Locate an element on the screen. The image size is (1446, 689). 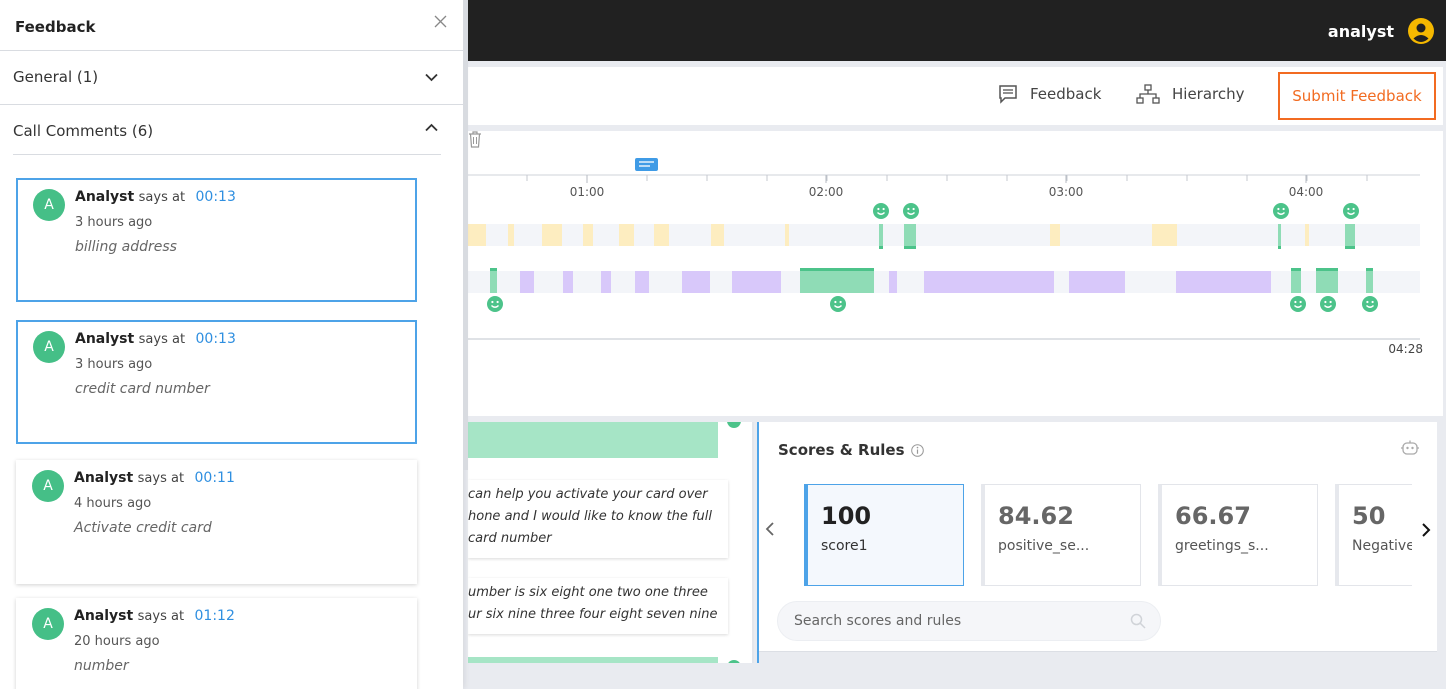
comment-text: number is located at coordinates (101, 666).